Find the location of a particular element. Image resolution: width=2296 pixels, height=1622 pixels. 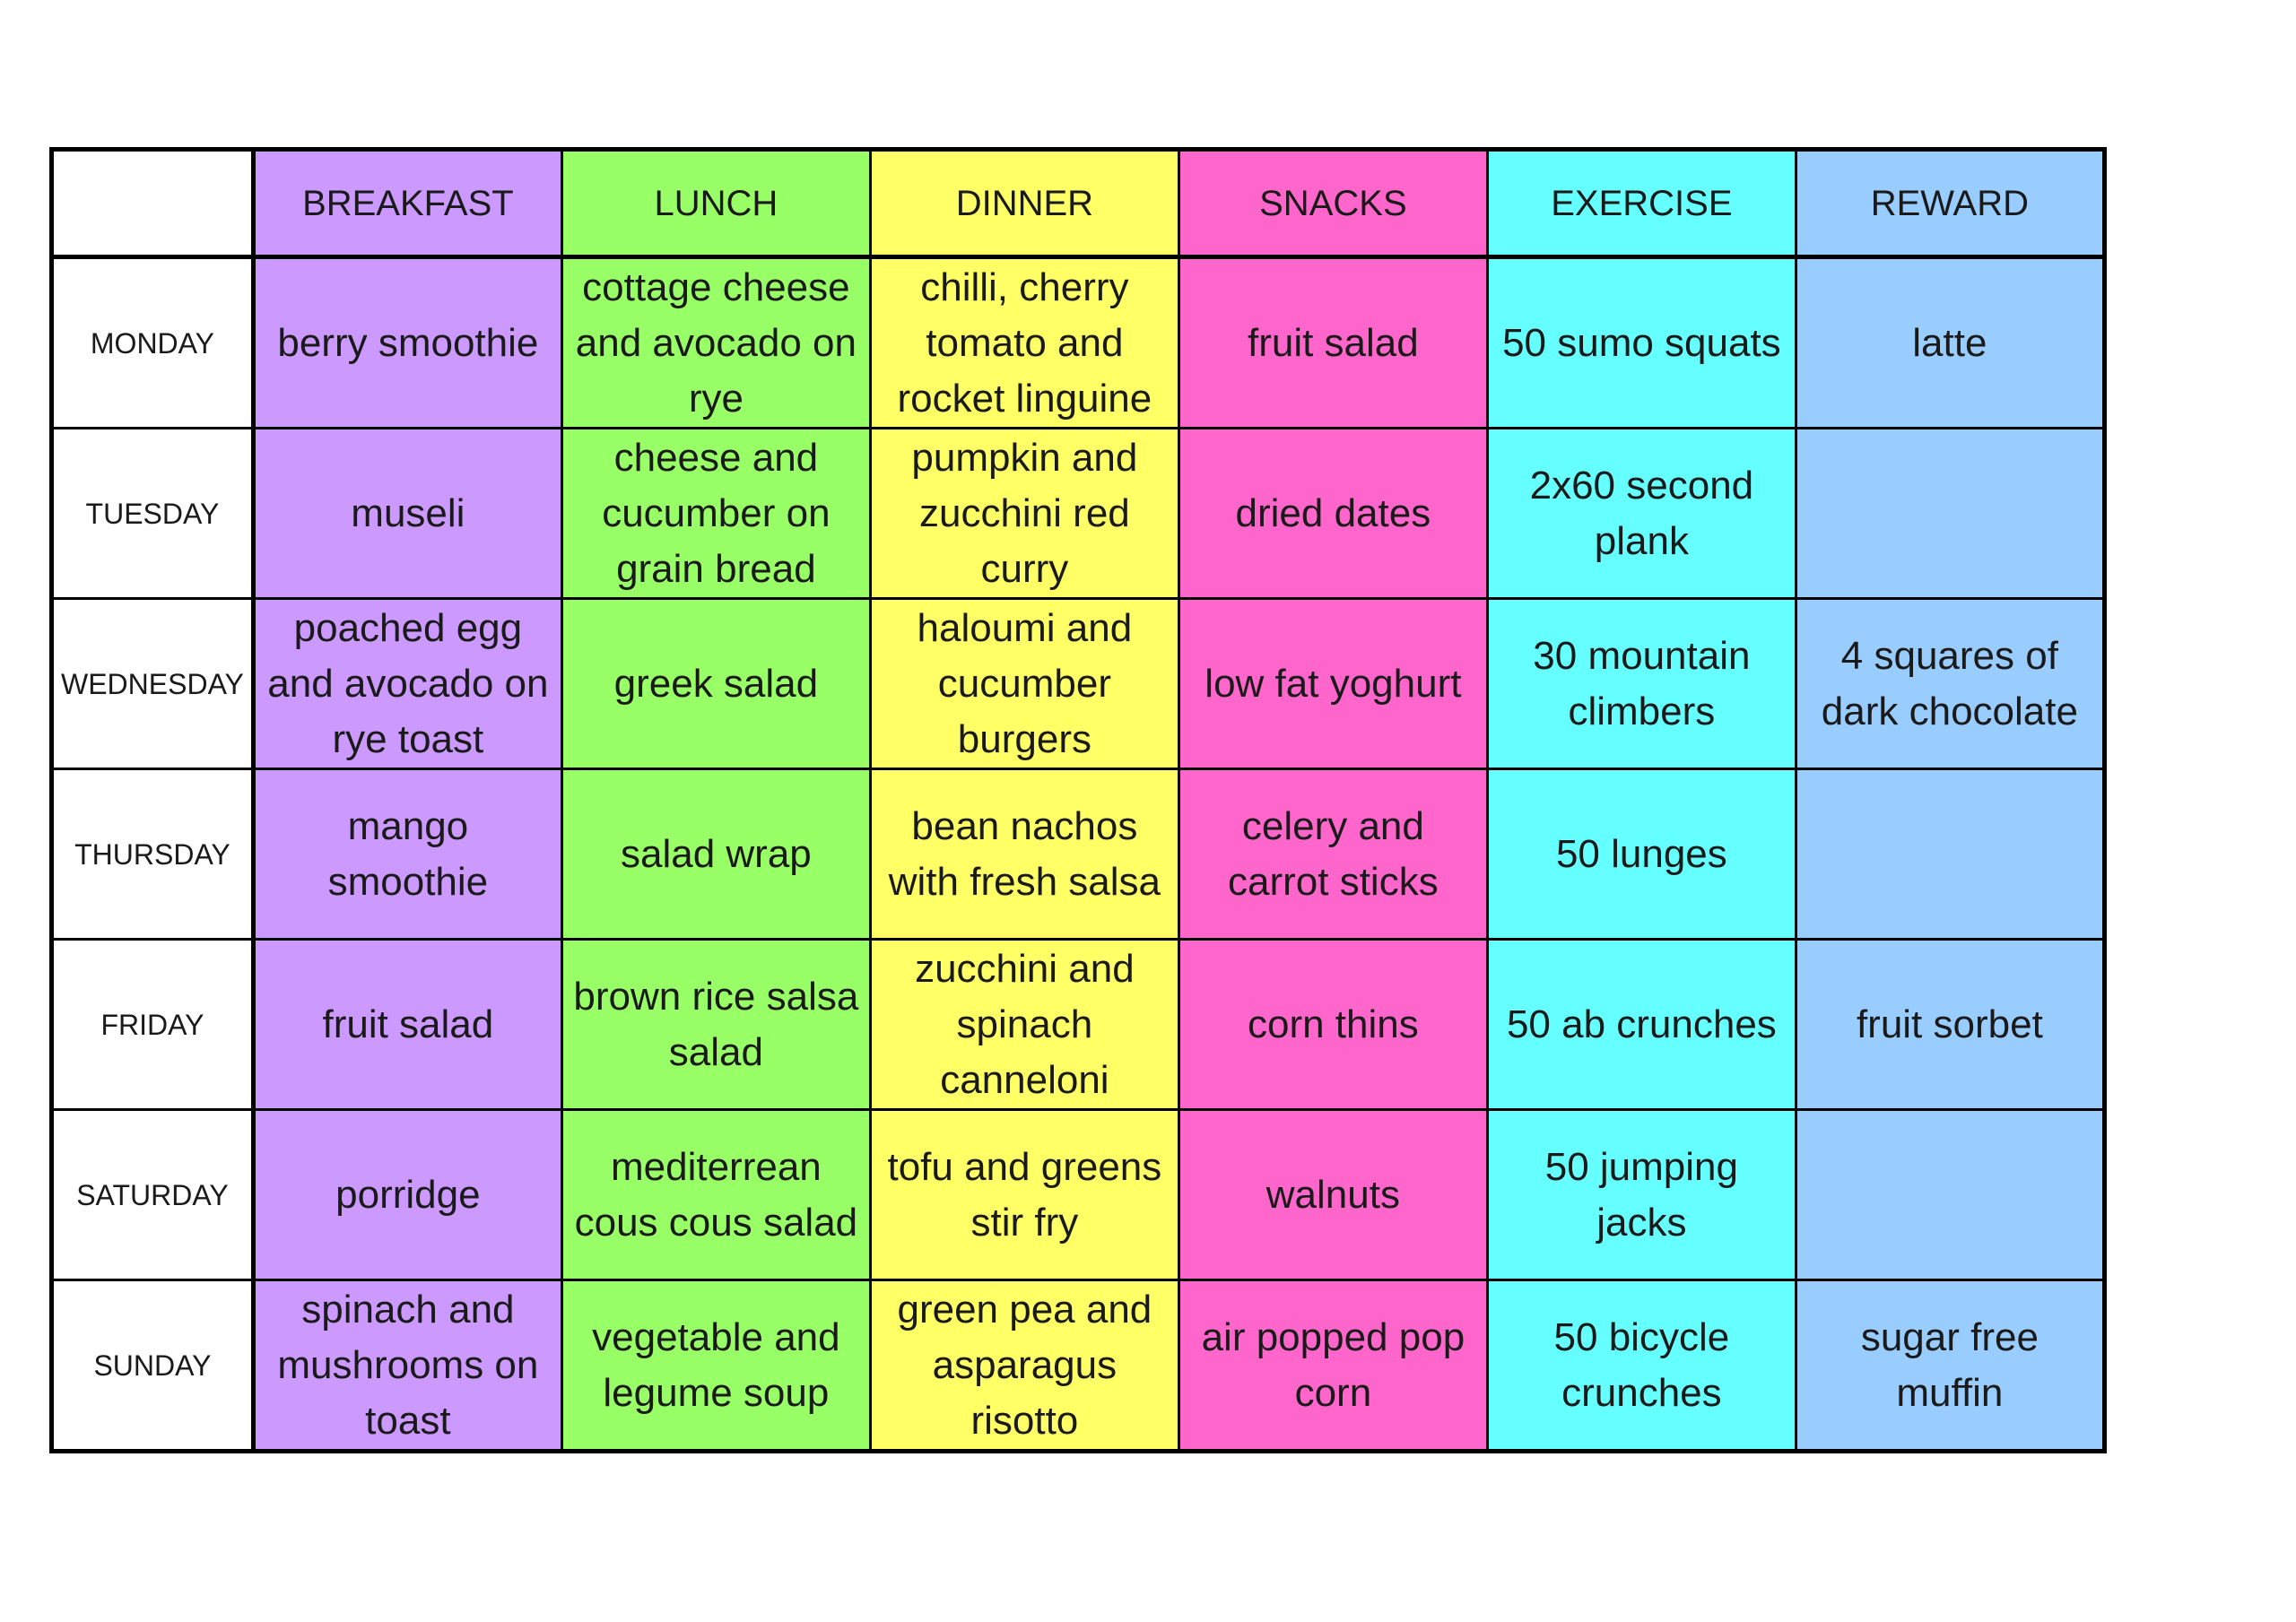

breakfast-cell: mango smoothie is located at coordinates (407, 854).